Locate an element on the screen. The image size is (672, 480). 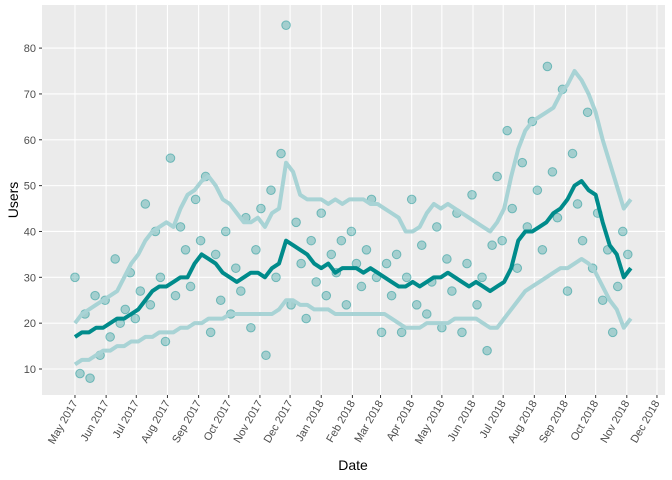
x-tick-label: Nov 2017 is located at coordinates (249, 422).